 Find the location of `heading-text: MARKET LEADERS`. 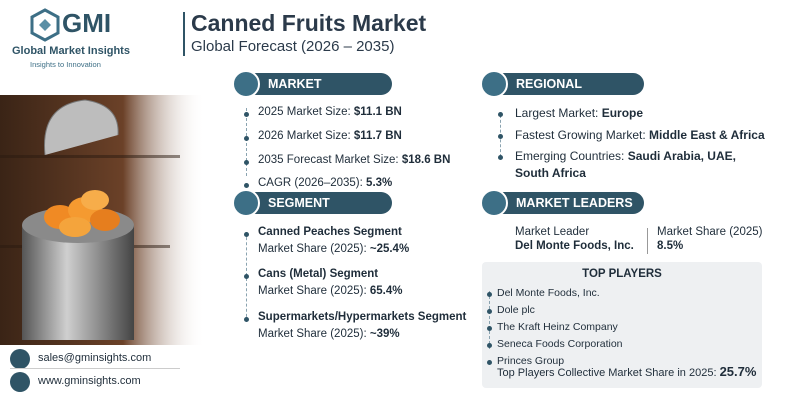

heading-text: MARKET LEADERS is located at coordinates (574, 203).